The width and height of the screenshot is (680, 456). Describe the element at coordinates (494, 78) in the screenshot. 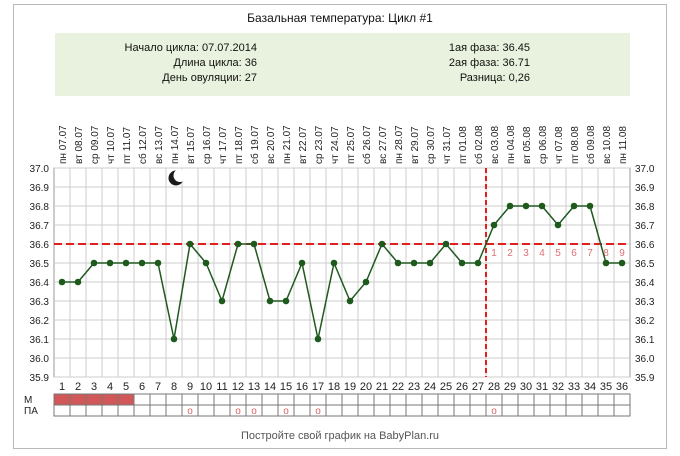

I see `difference-text: Разница: 0,26` at that location.